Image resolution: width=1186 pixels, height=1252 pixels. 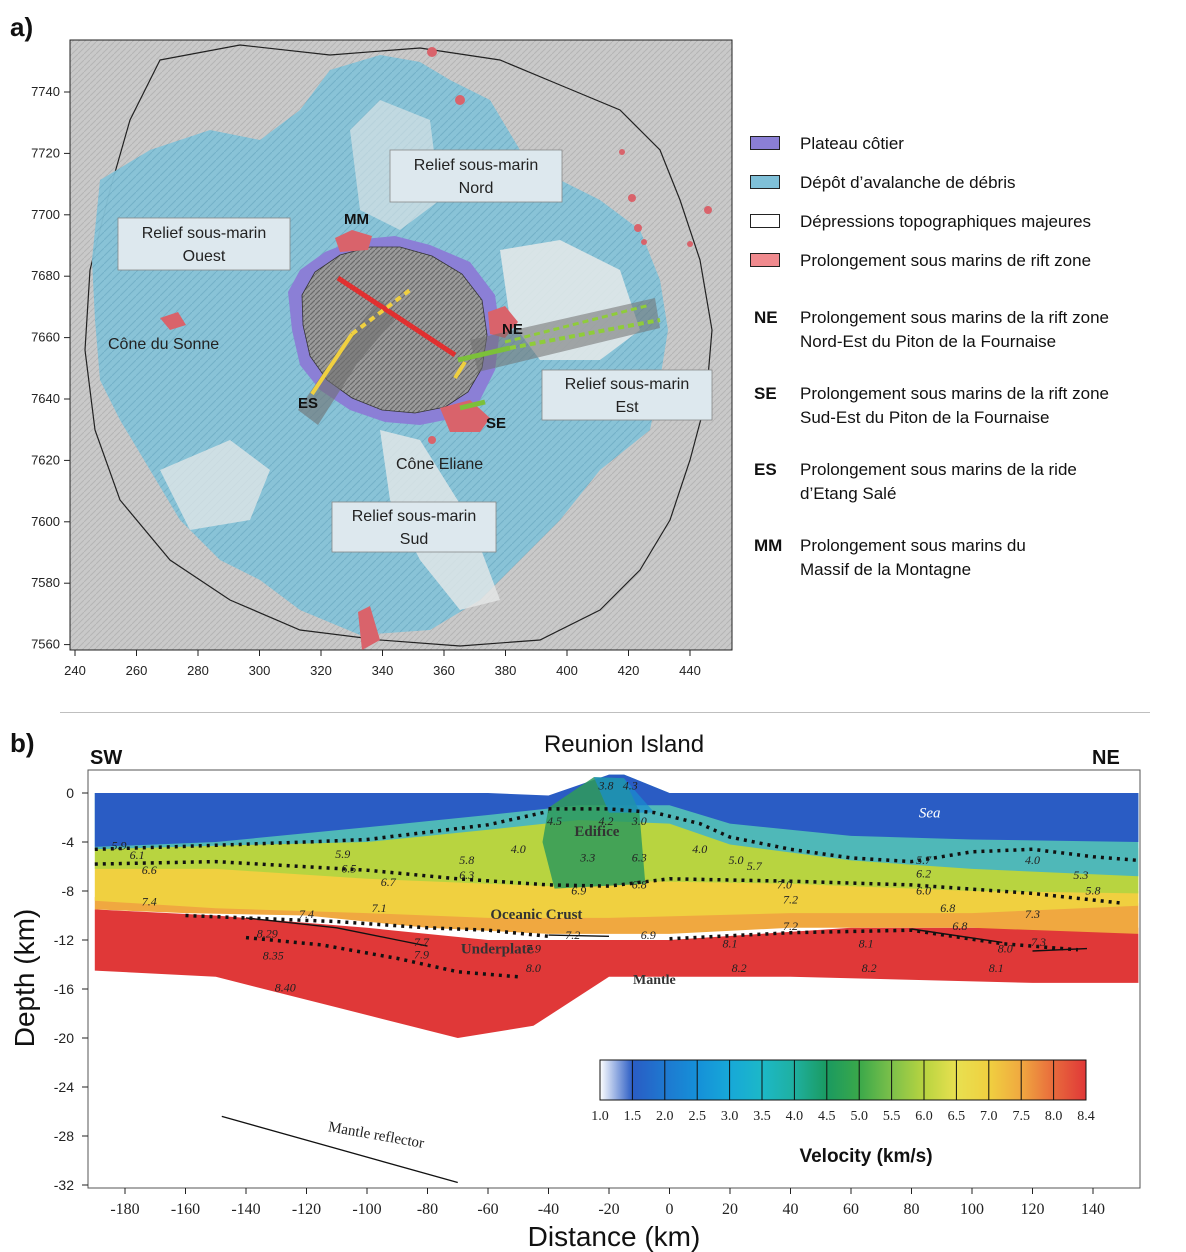 I want to click on moho-solid-w, so click(x=336, y=932).